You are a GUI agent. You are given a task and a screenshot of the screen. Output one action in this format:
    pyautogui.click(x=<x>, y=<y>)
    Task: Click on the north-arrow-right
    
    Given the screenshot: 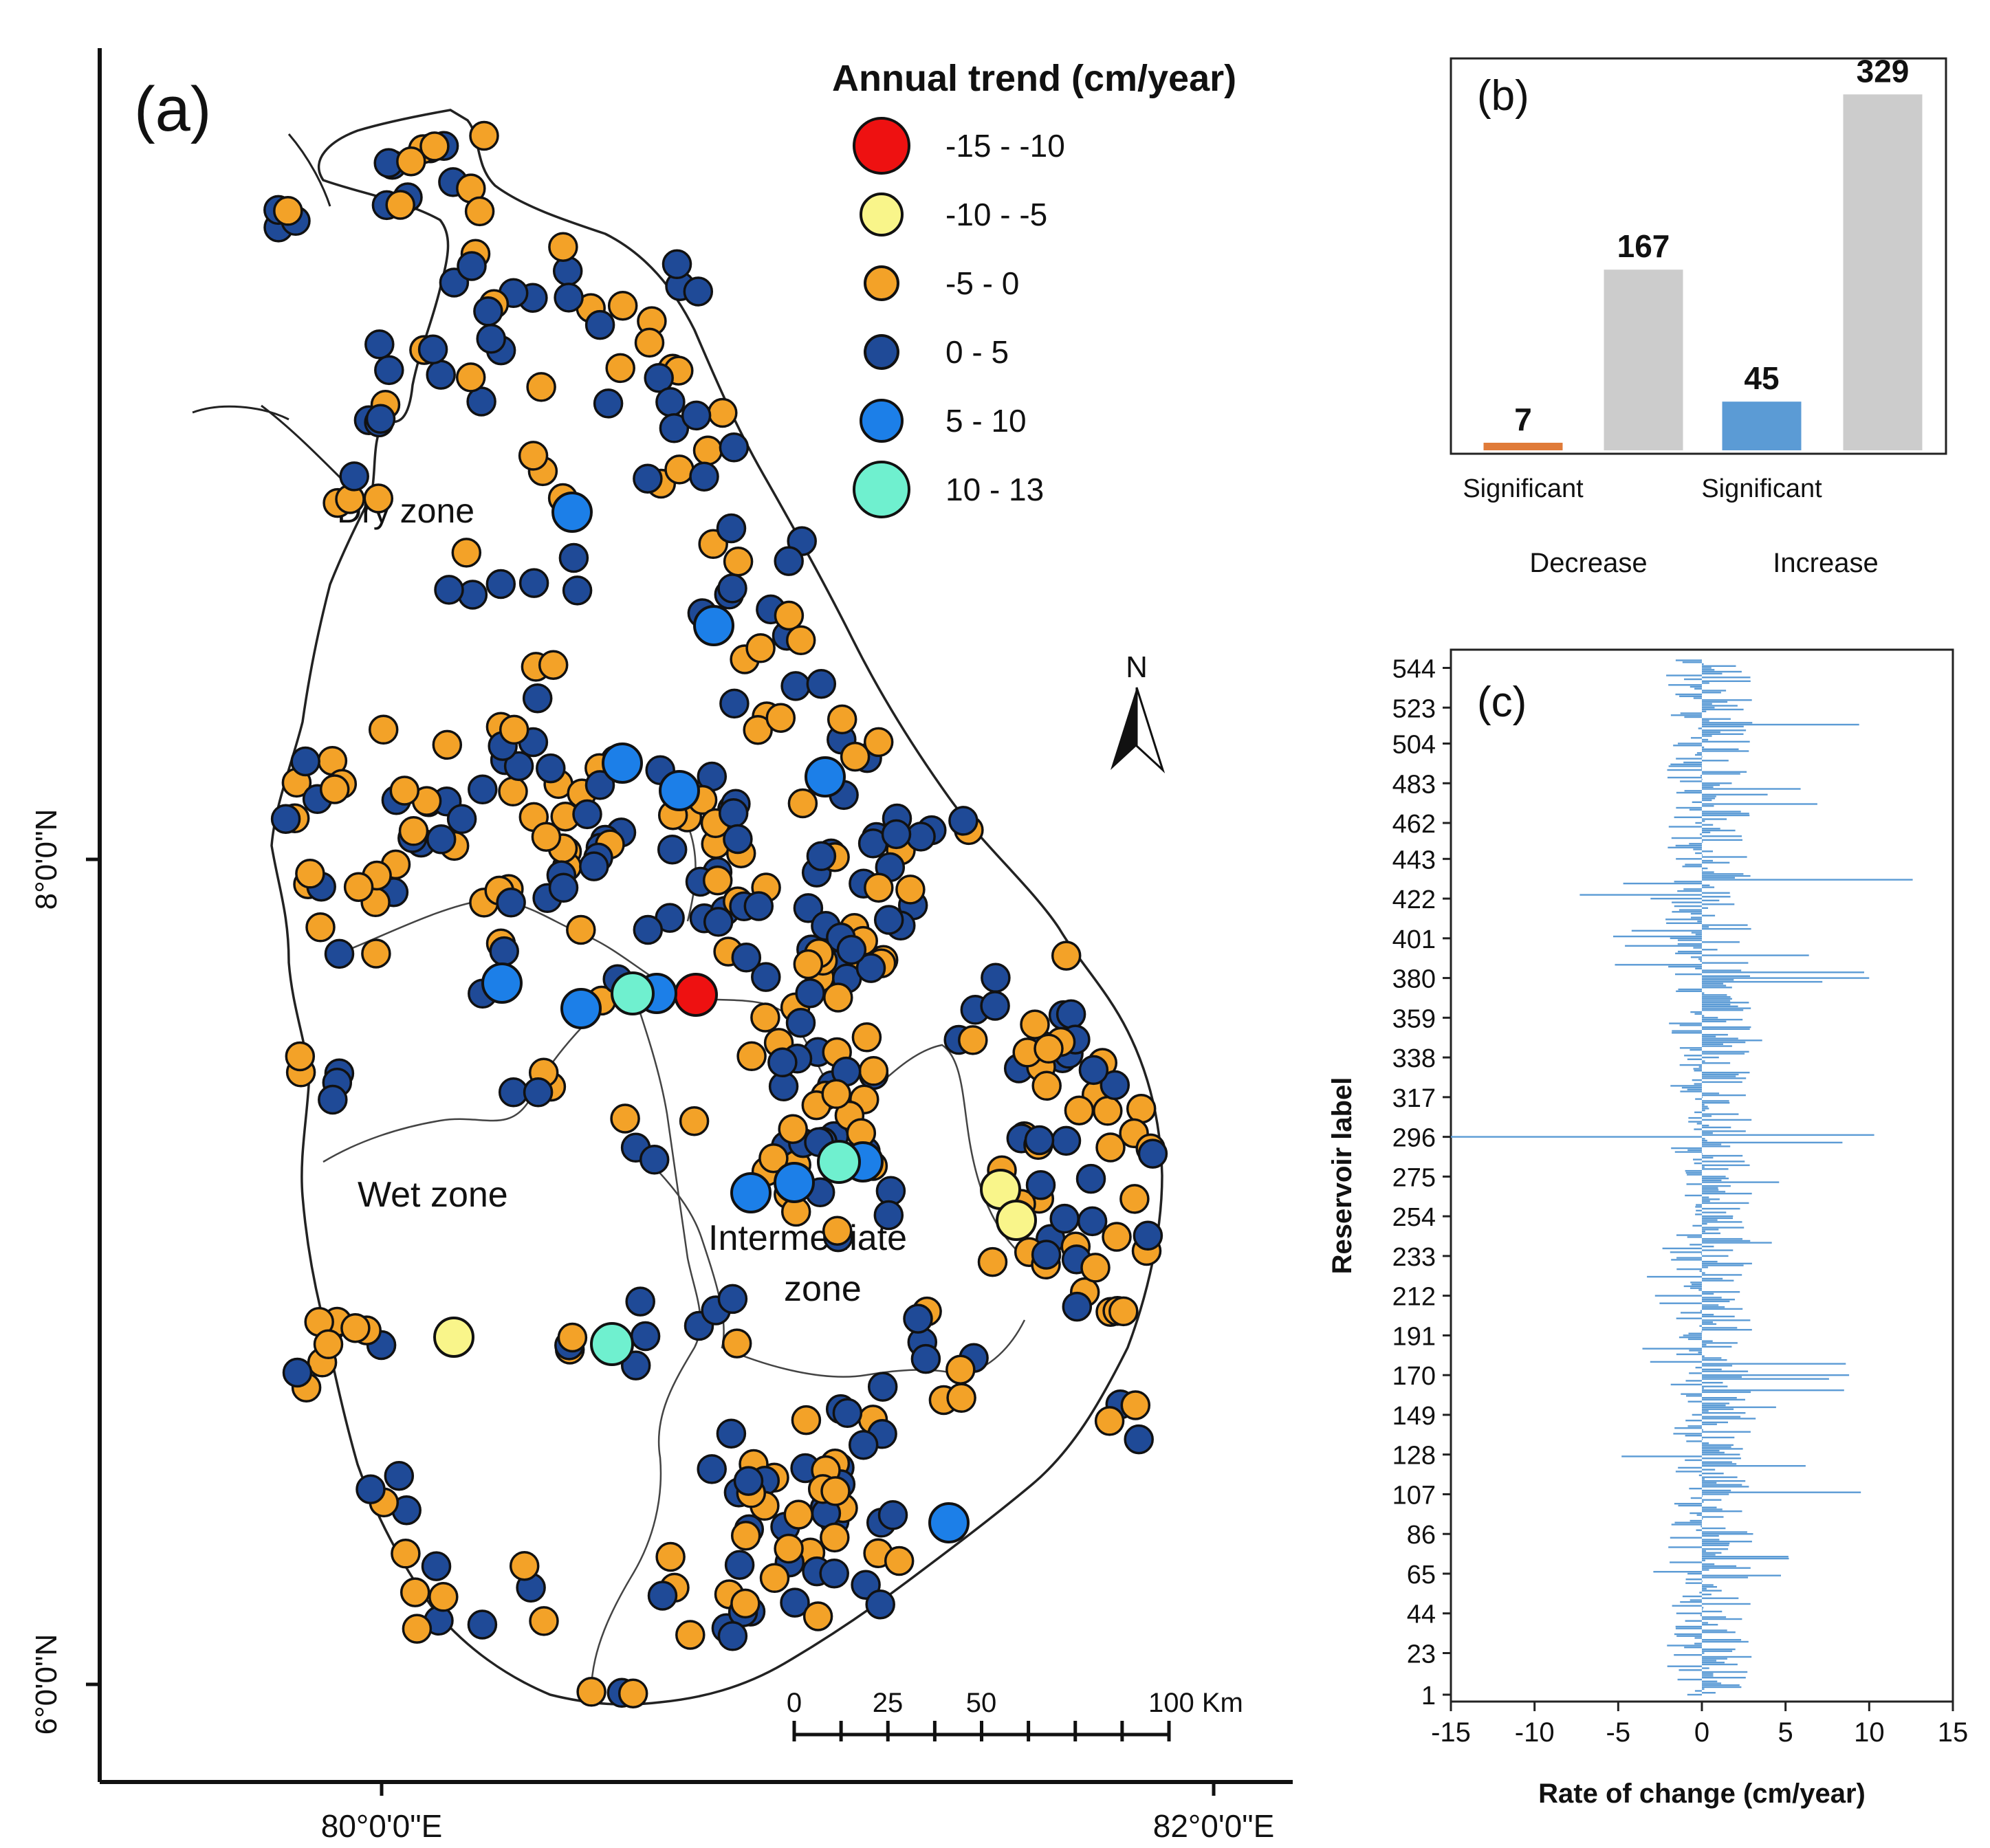 What is the action you would take?
    pyautogui.click(x=1150, y=730)
    